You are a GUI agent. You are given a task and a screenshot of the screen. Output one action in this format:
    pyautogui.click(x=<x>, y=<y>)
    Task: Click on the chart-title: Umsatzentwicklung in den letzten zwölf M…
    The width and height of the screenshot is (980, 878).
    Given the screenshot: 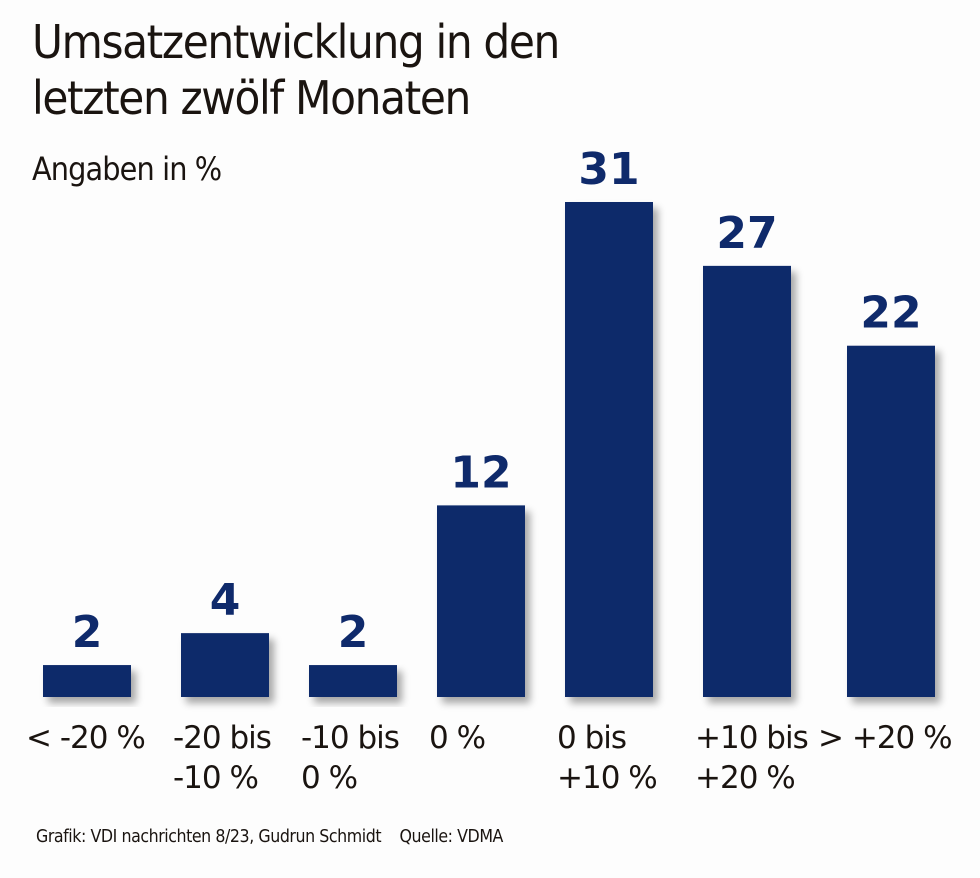 What is the action you would take?
    pyautogui.click(x=296, y=70)
    